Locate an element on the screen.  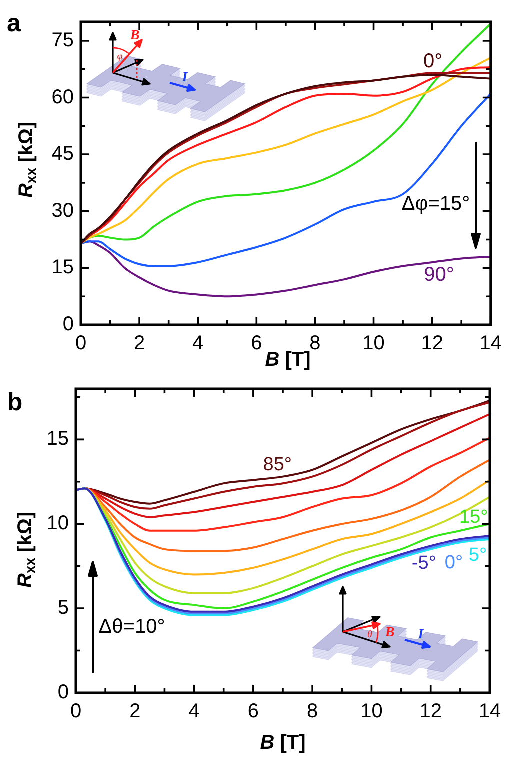
y-tick-label: 5 is located at coordinates (63, 608).